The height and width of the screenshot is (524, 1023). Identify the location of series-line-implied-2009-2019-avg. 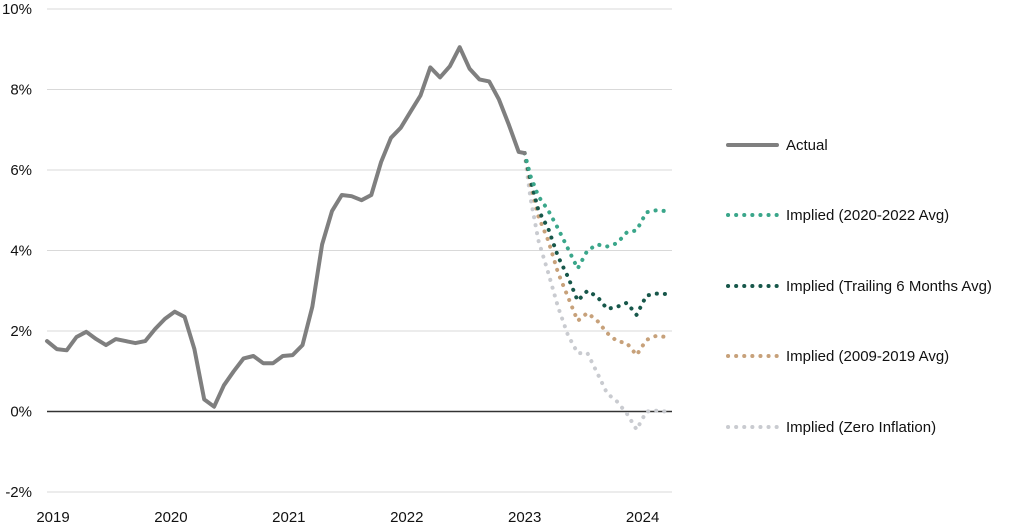
(595, 254).